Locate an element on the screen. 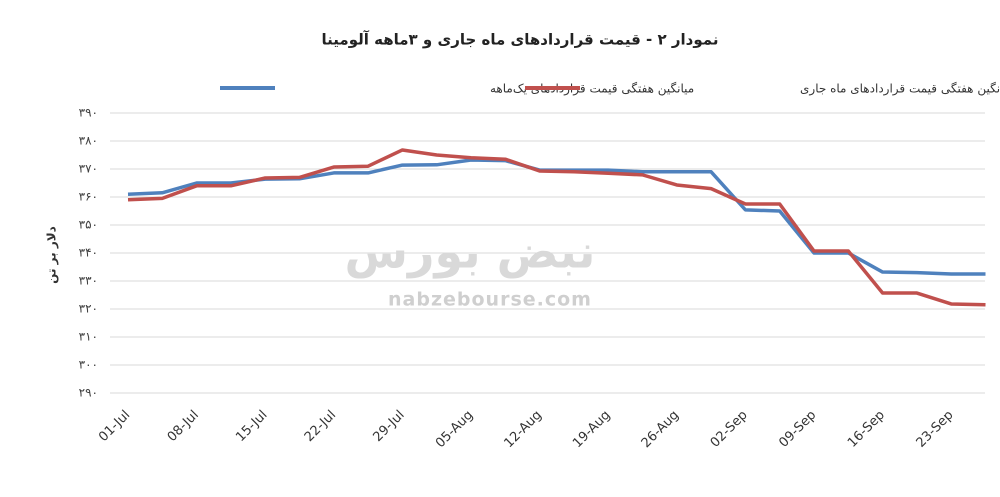 This screenshot has height=497, width=1000. y-tick-label: ۳۱۰ is located at coordinates (88, 337).